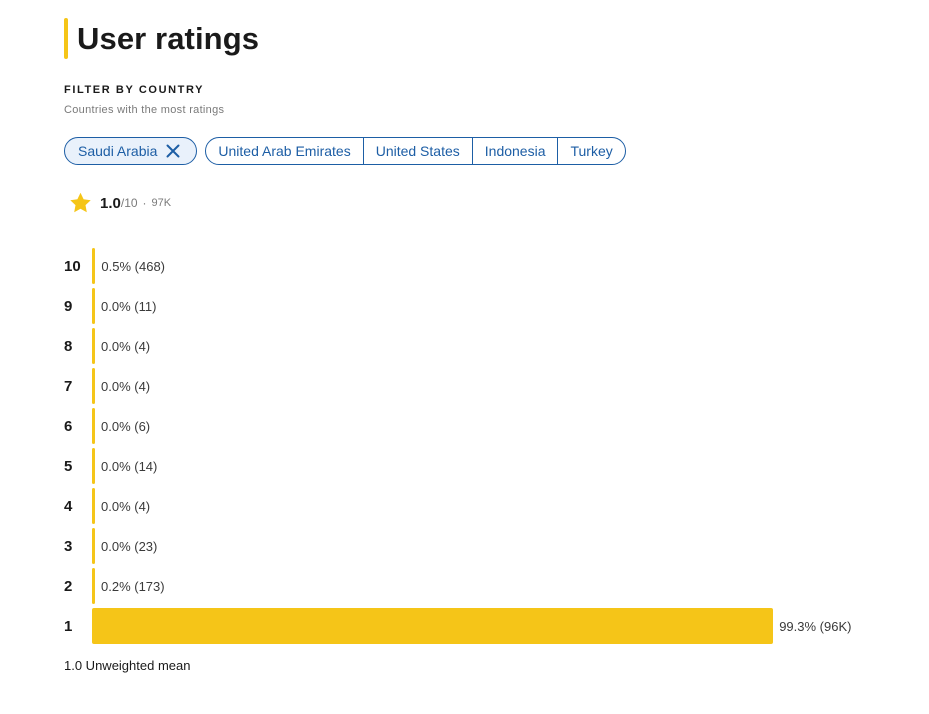  I want to click on rating-category-label: 7, so click(68, 386).